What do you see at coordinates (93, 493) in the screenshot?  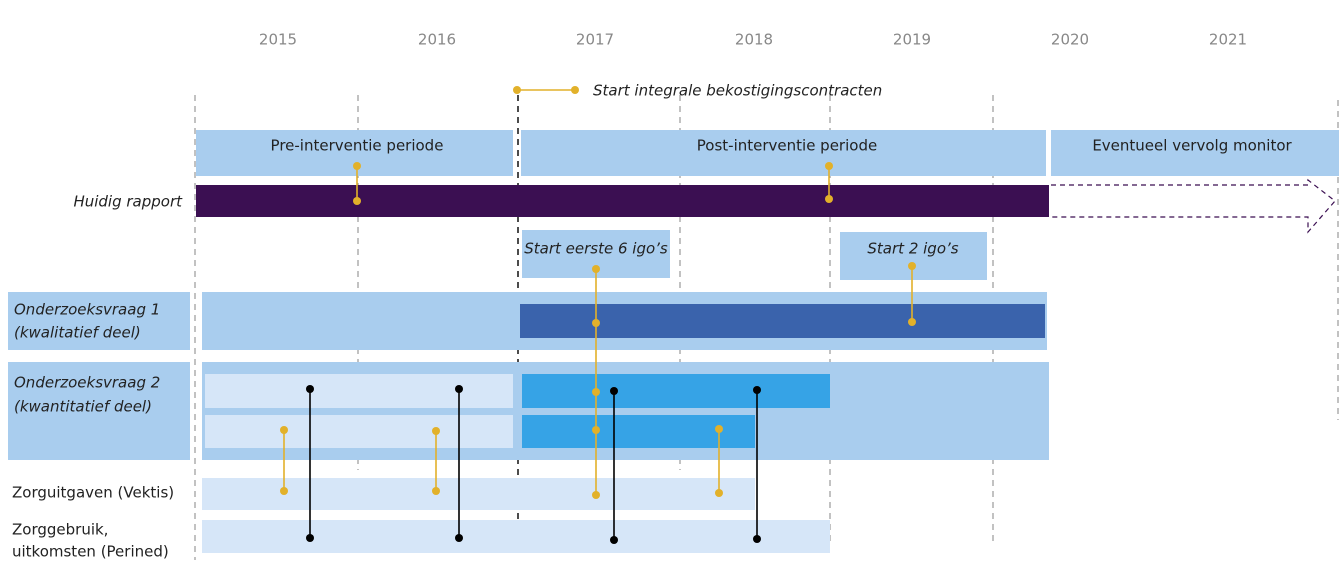 I see `row-label: Zorguitgaven (Vektis)` at bounding box center [93, 493].